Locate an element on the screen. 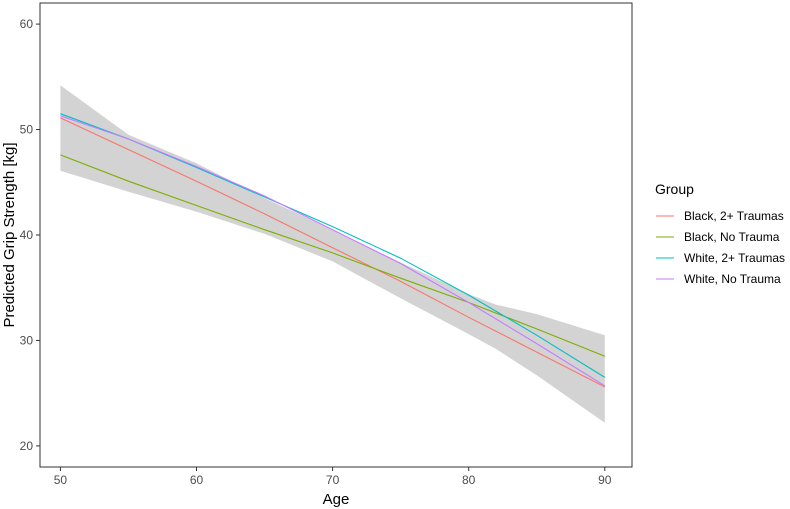  x-tick-label: 60 is located at coordinates (197, 480).